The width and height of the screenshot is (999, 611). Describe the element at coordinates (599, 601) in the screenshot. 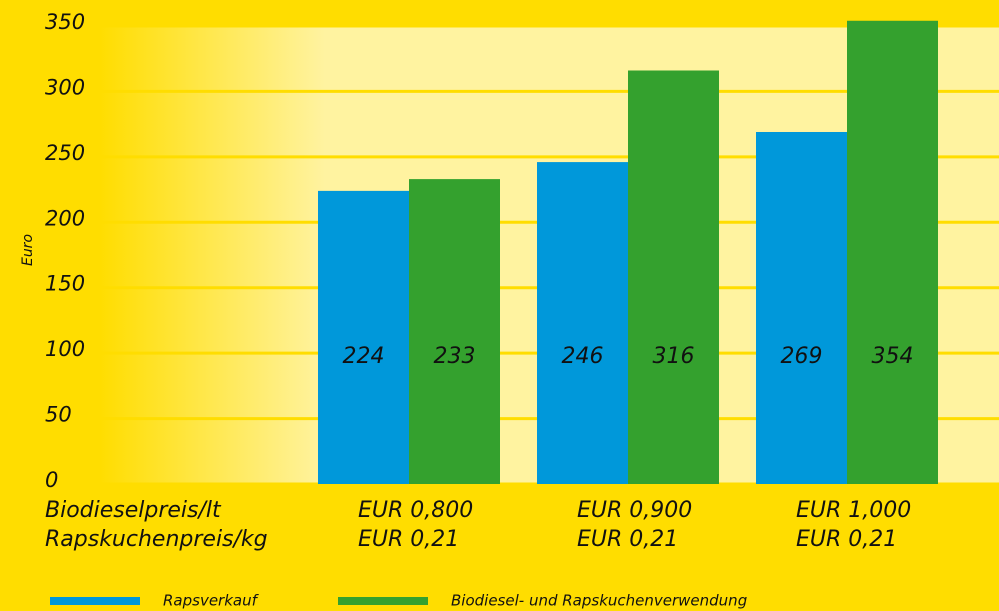

I see `legend-label: Biodiesel- und Rapskuchenverwendung` at that location.